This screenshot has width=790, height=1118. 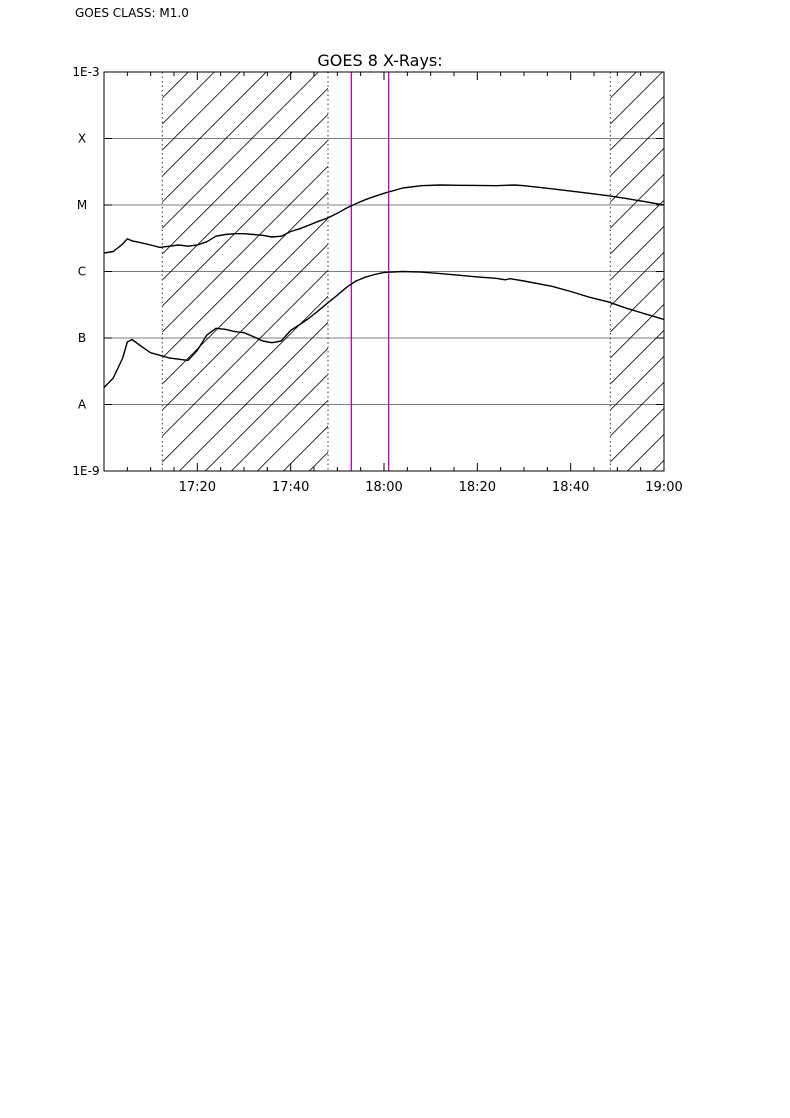 What do you see at coordinates (82, 272) in the screenshot?
I see `y-tick-label: C` at bounding box center [82, 272].